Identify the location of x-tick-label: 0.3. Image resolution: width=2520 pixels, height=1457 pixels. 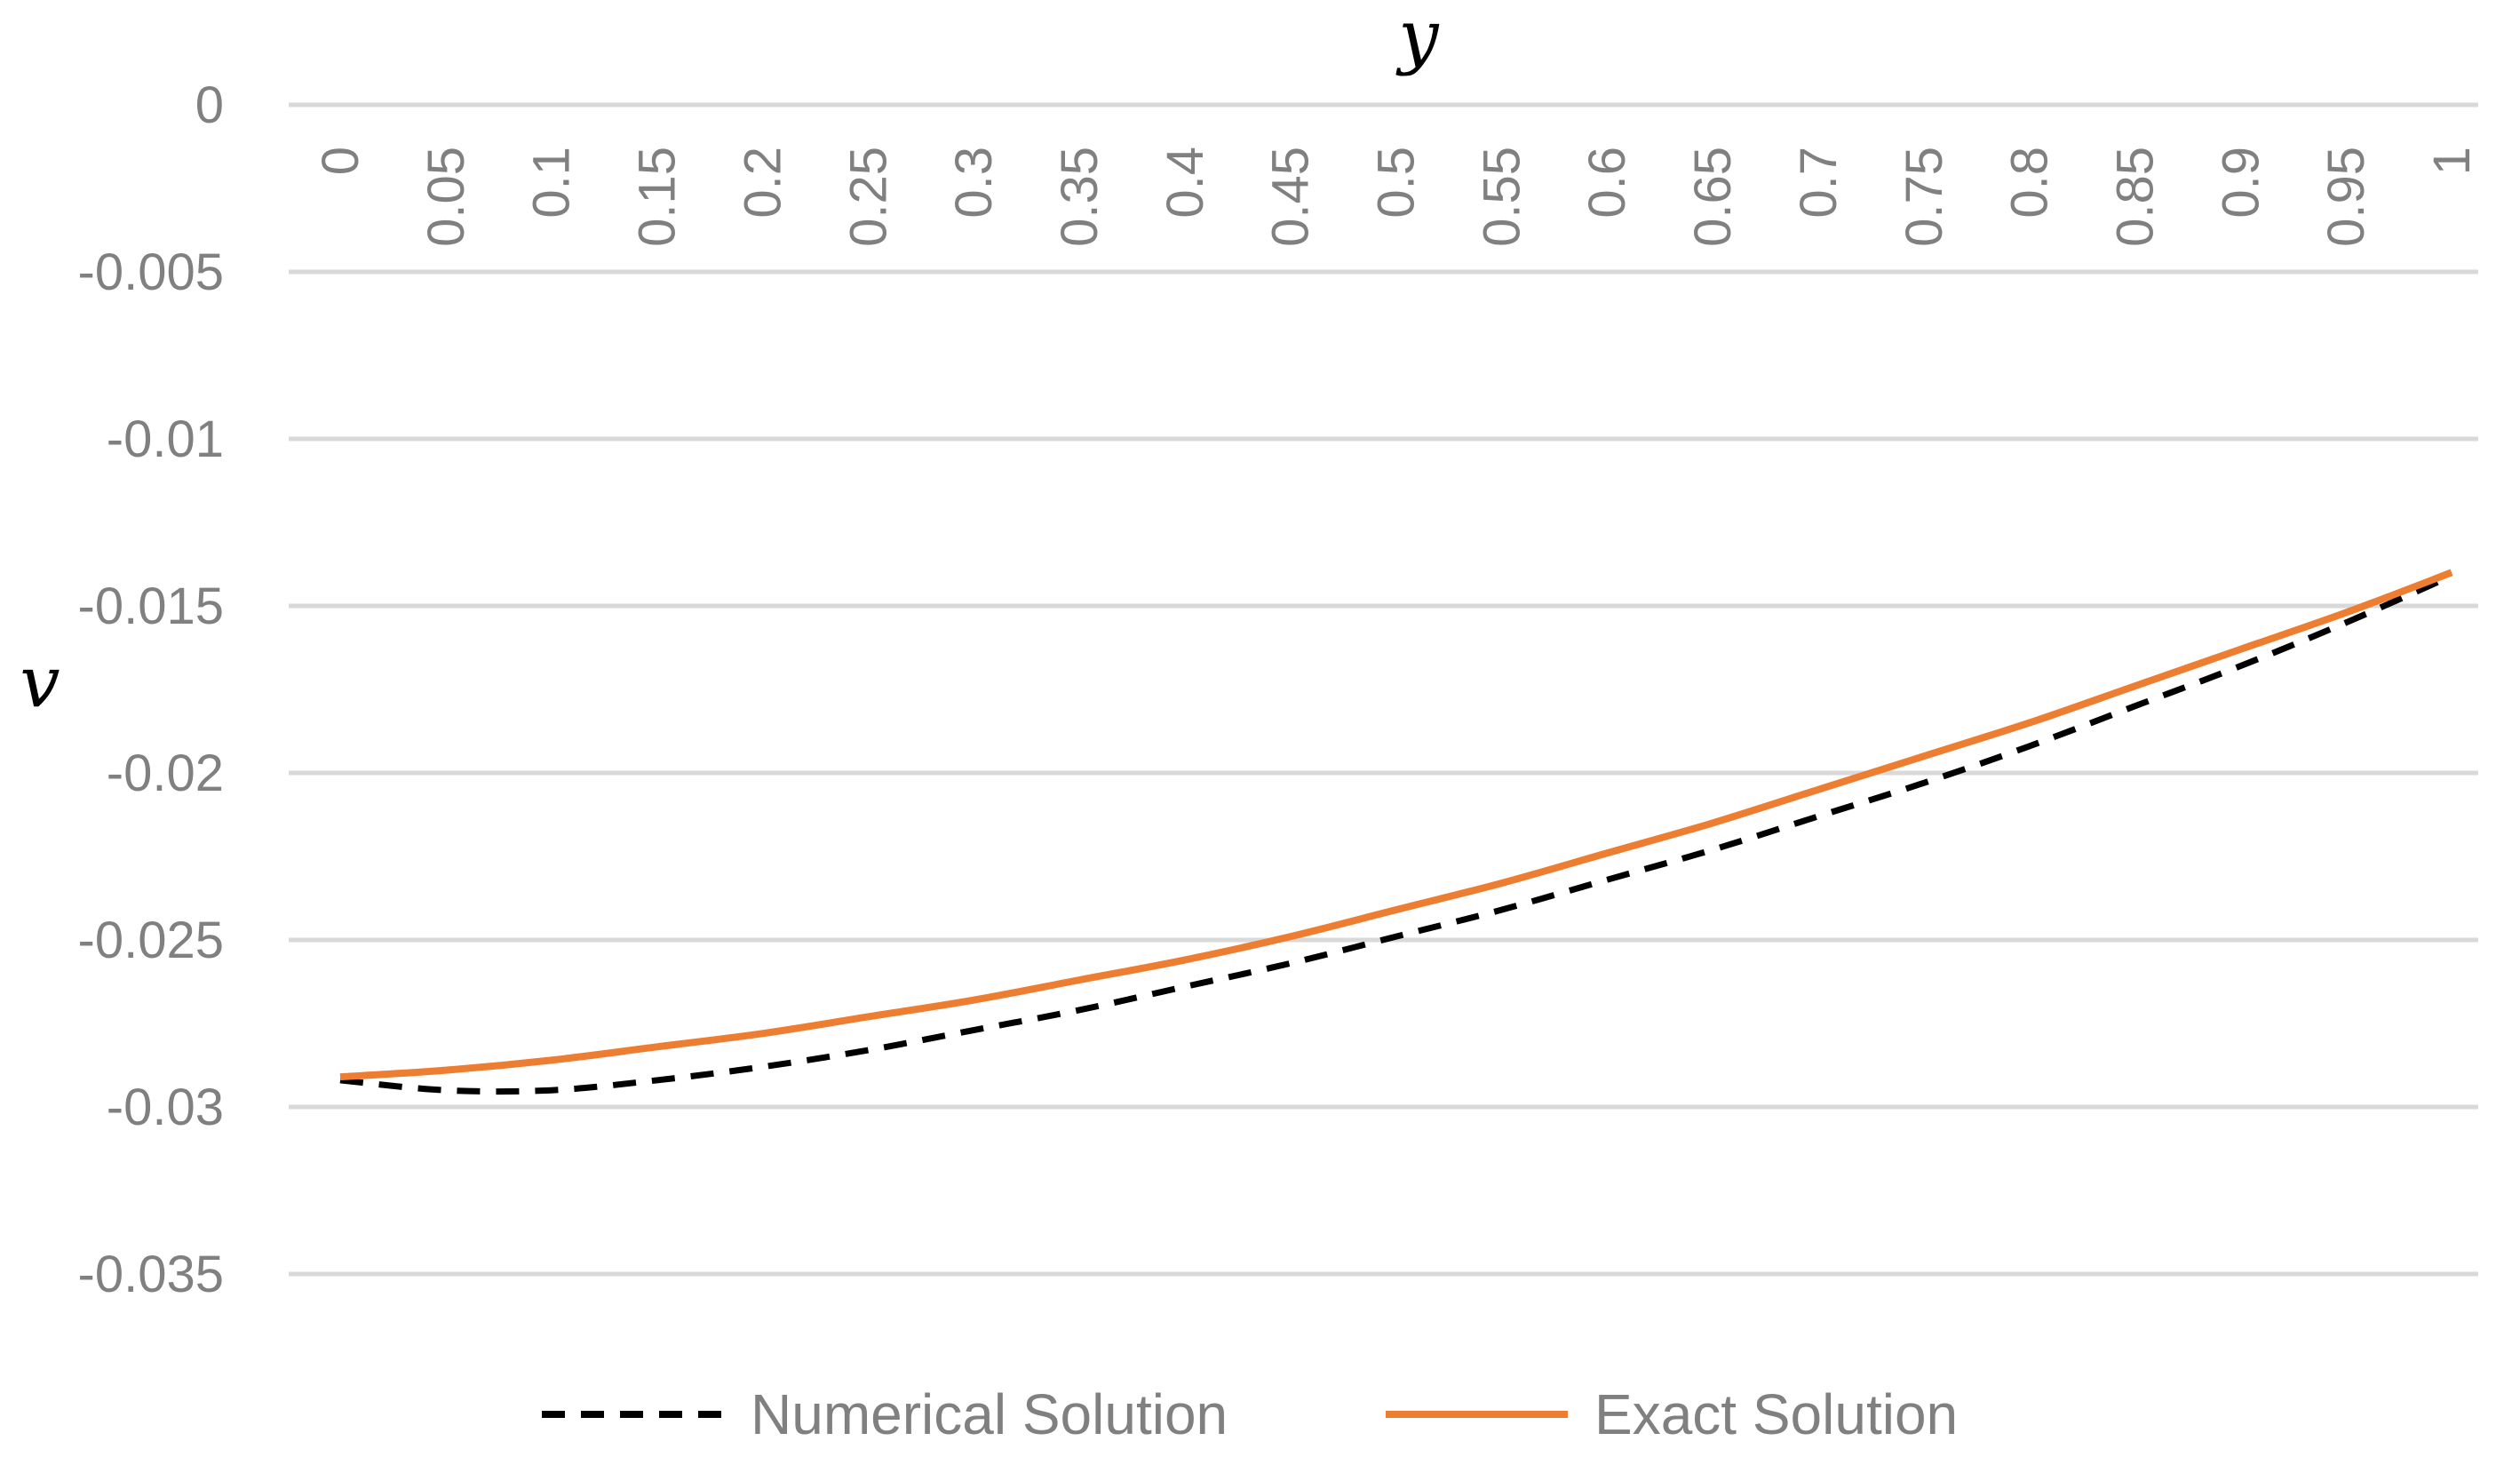
(974, 183).